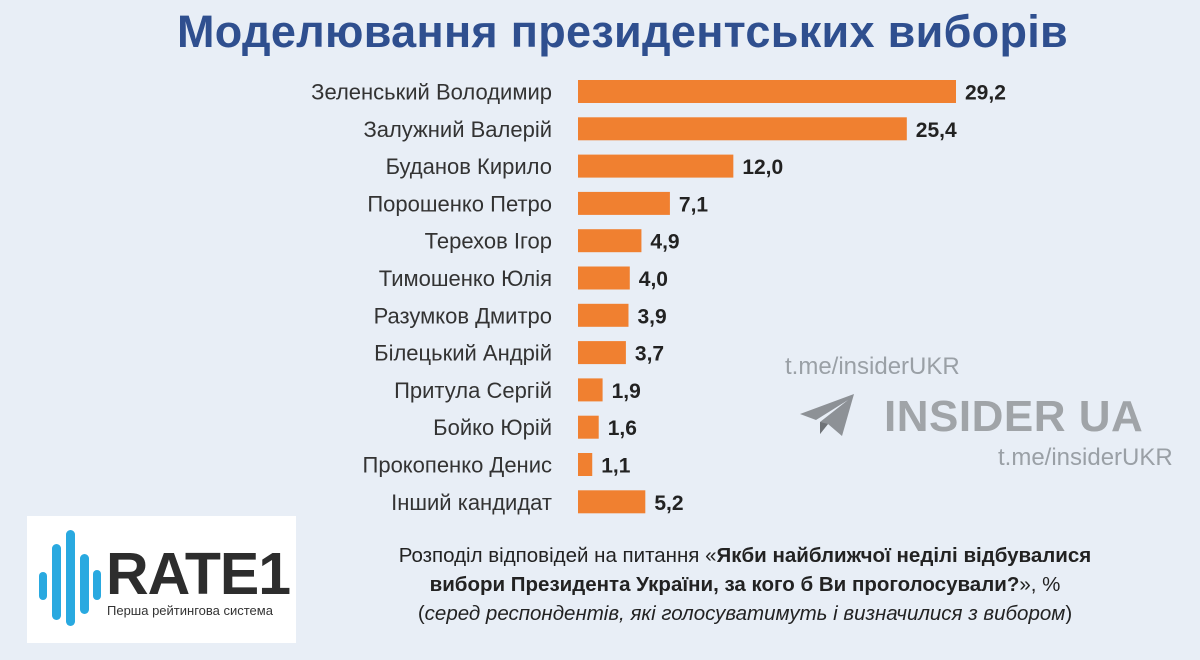  What do you see at coordinates (465, 278) in the screenshot?
I see `category-label: Тимошенко Юлія` at bounding box center [465, 278].